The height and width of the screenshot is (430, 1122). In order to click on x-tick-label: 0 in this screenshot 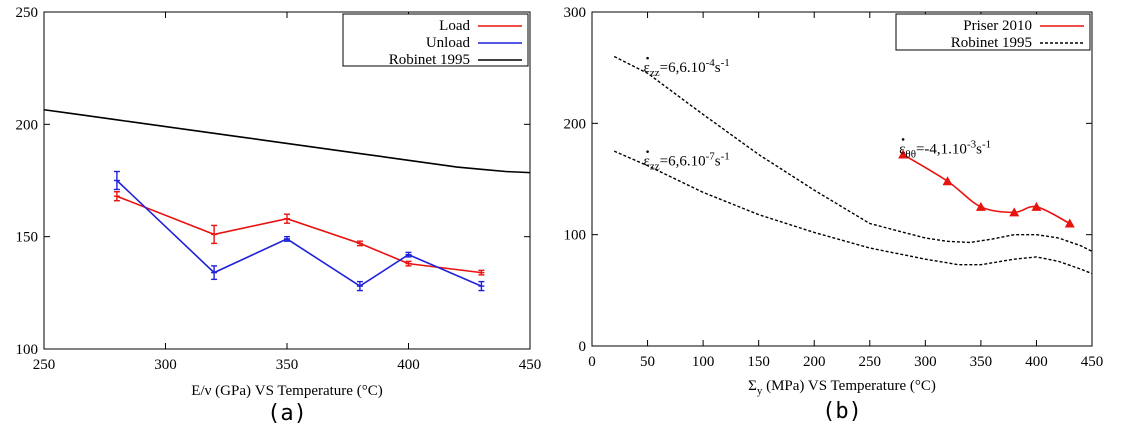, I will do `click(592, 362)`.